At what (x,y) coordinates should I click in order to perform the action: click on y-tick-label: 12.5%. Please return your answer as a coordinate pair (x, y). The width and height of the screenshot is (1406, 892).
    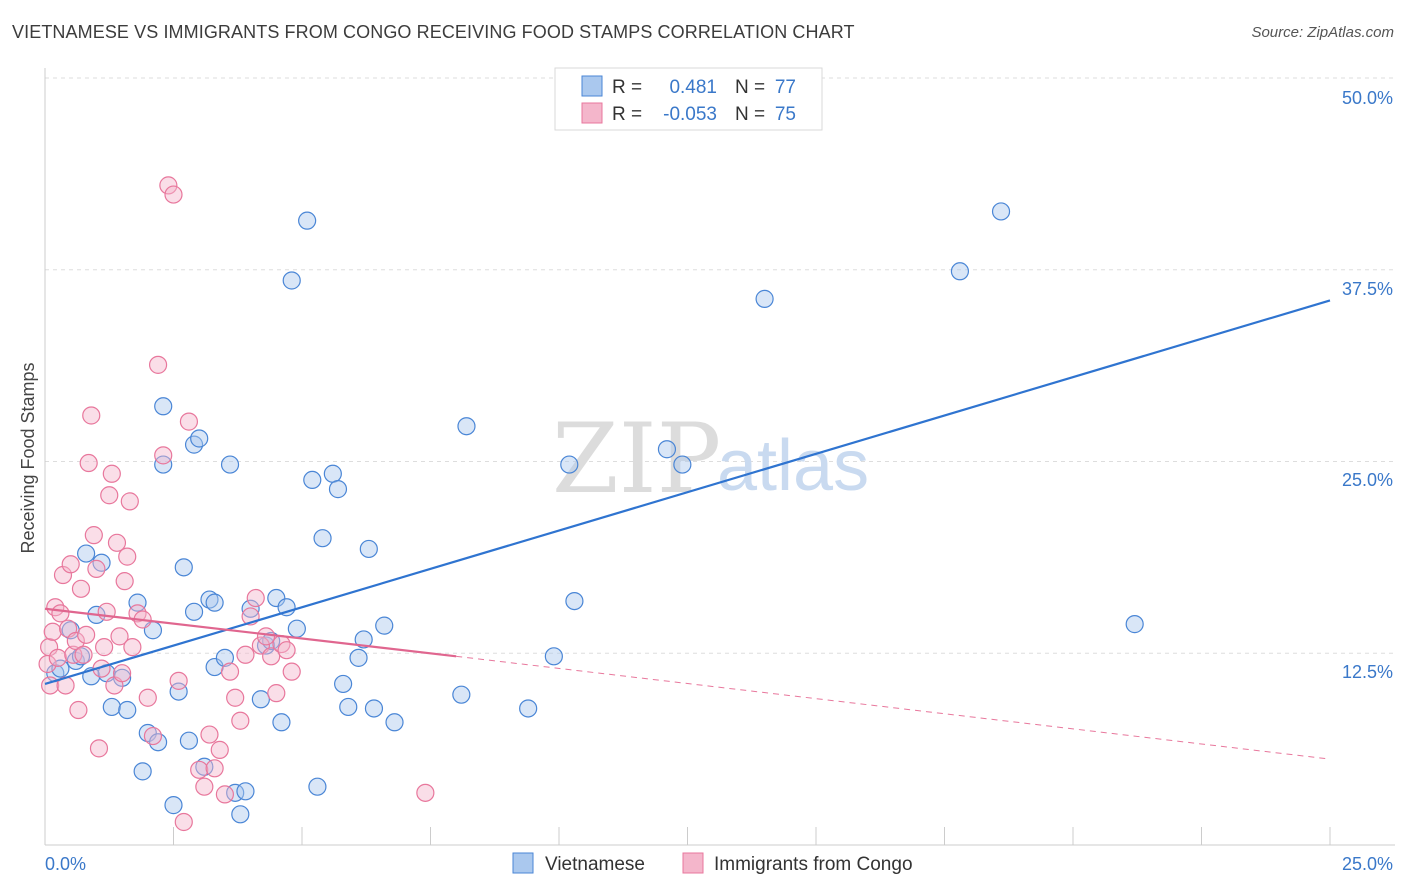
    Looking at the image, I should click on (1367, 672).